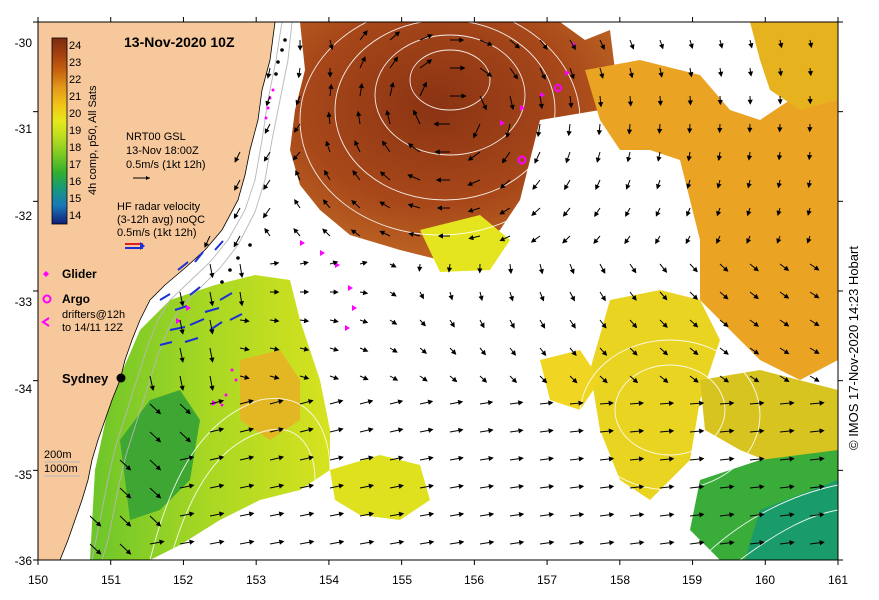 The width and height of the screenshot is (879, 600). Describe the element at coordinates (24, 43) in the screenshot. I see `y-tick-30: -30` at that location.